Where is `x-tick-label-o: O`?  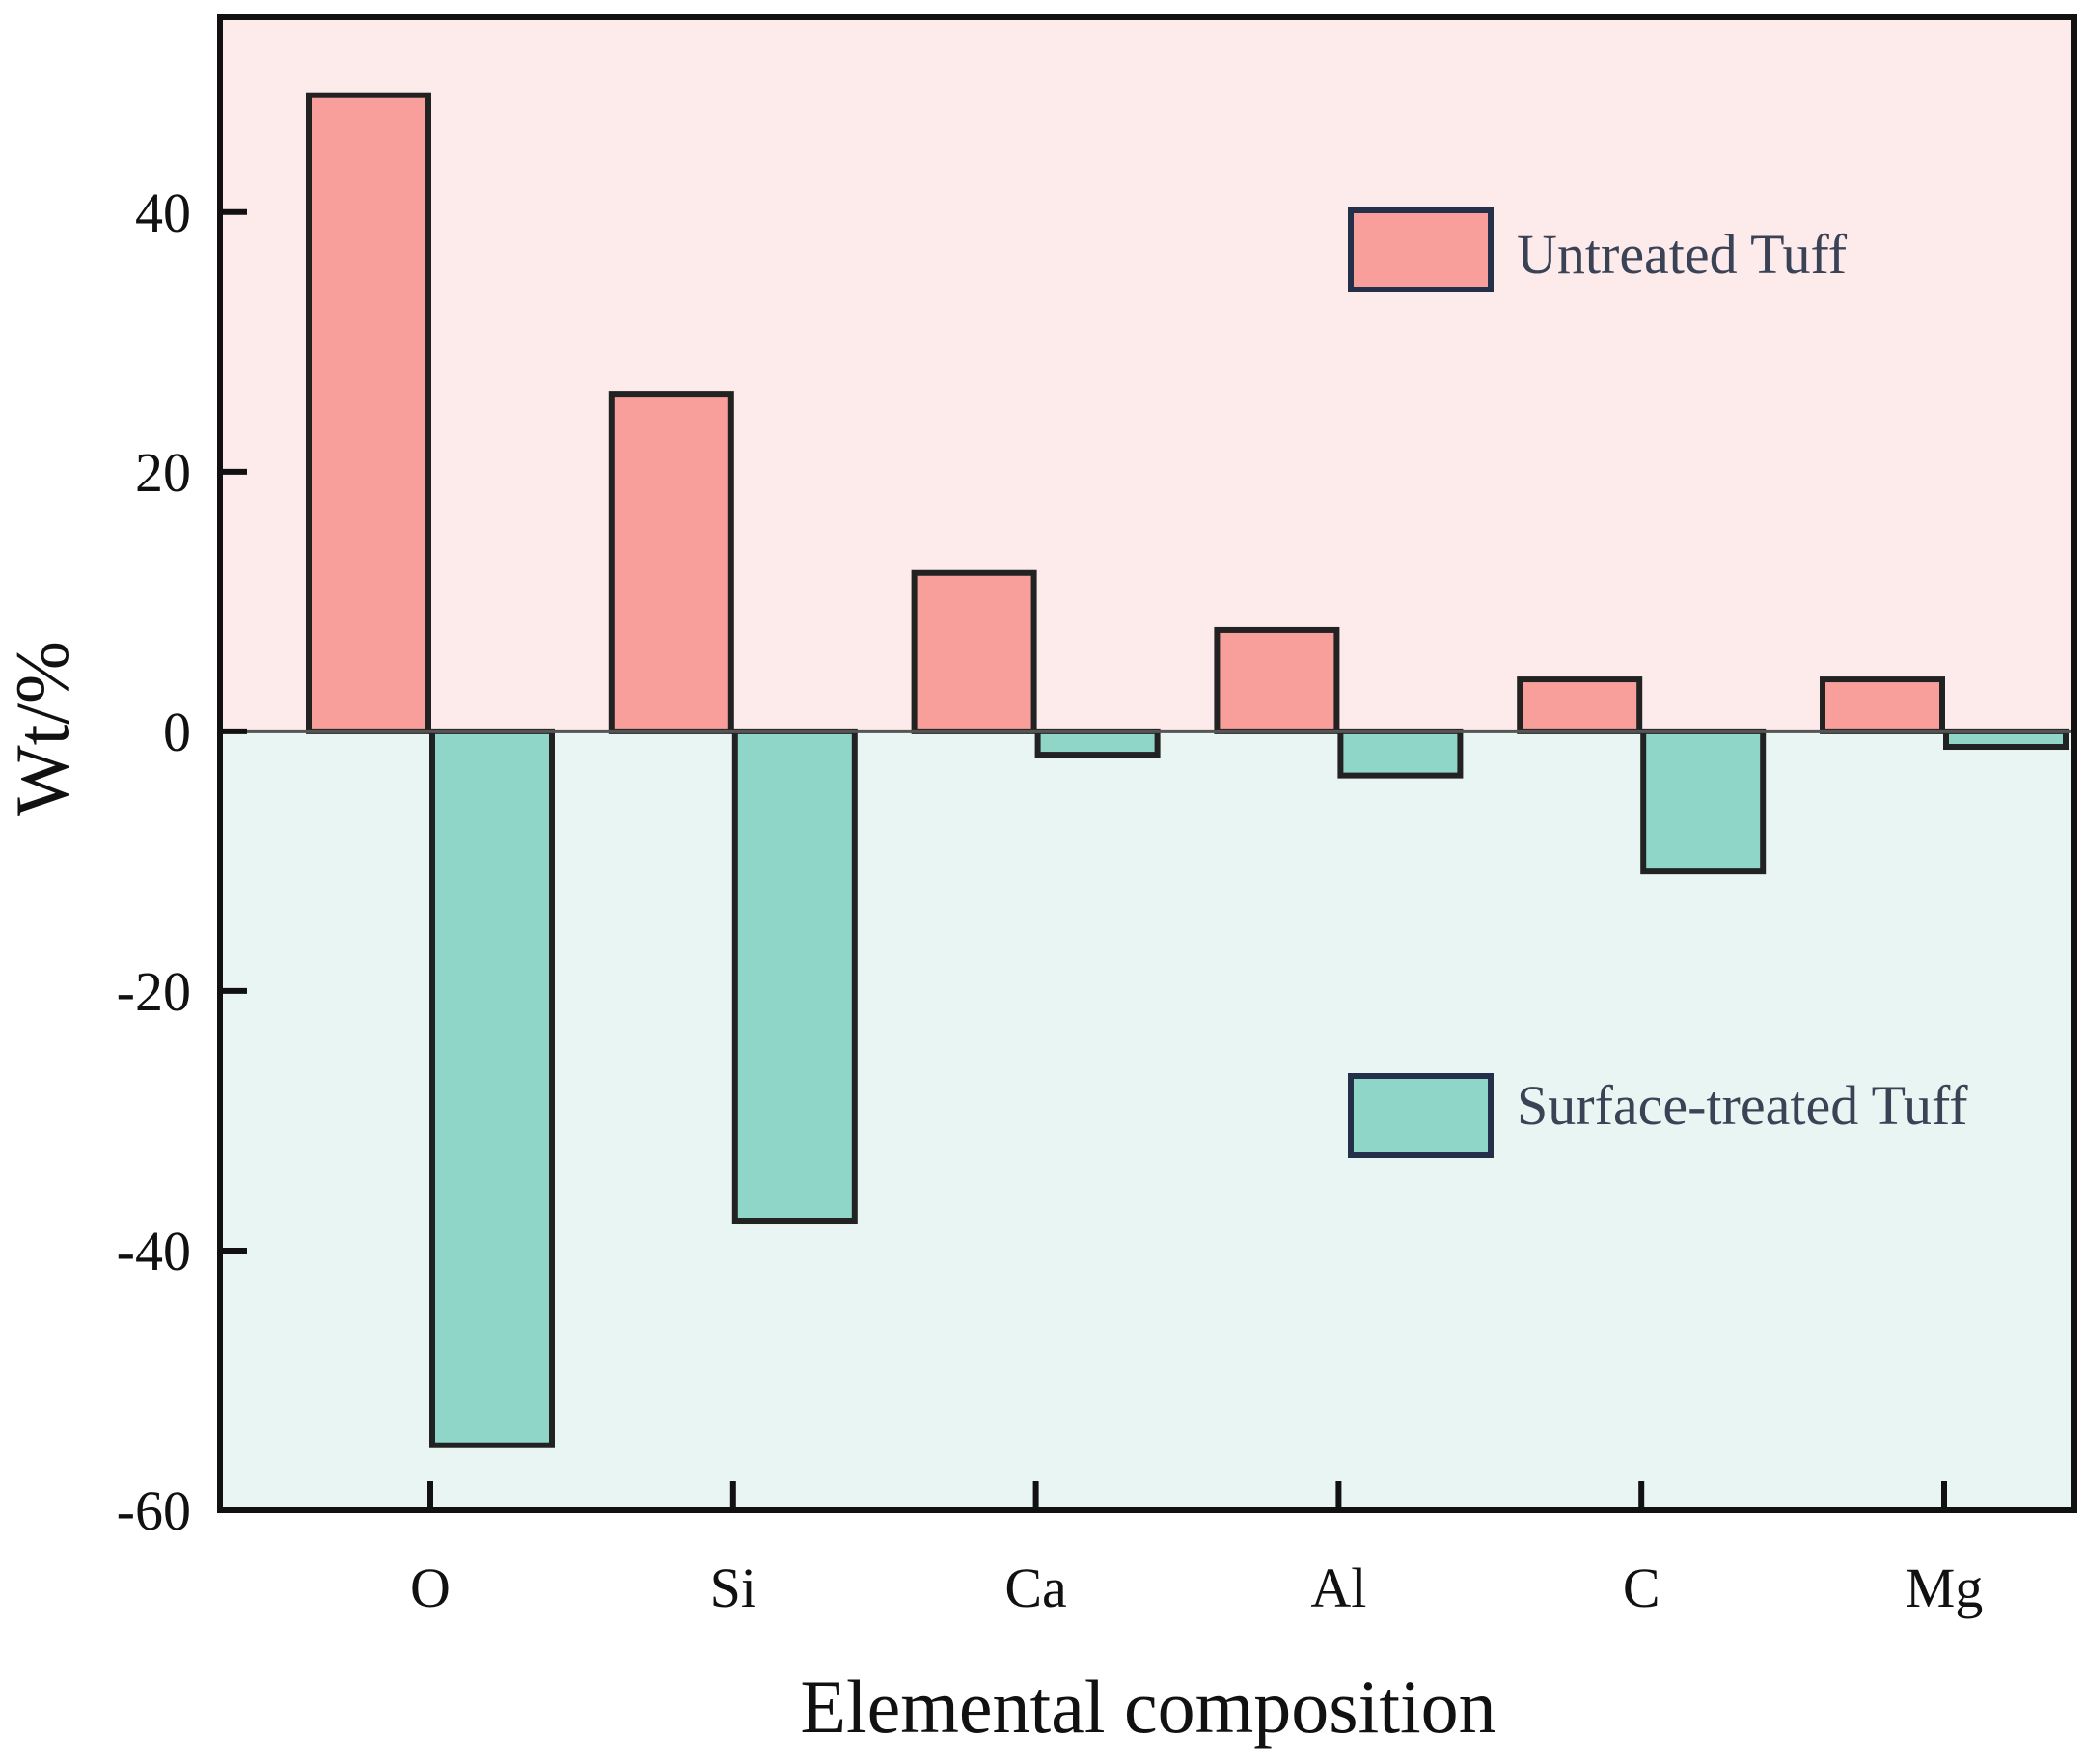 x-tick-label-o: O is located at coordinates (431, 1588).